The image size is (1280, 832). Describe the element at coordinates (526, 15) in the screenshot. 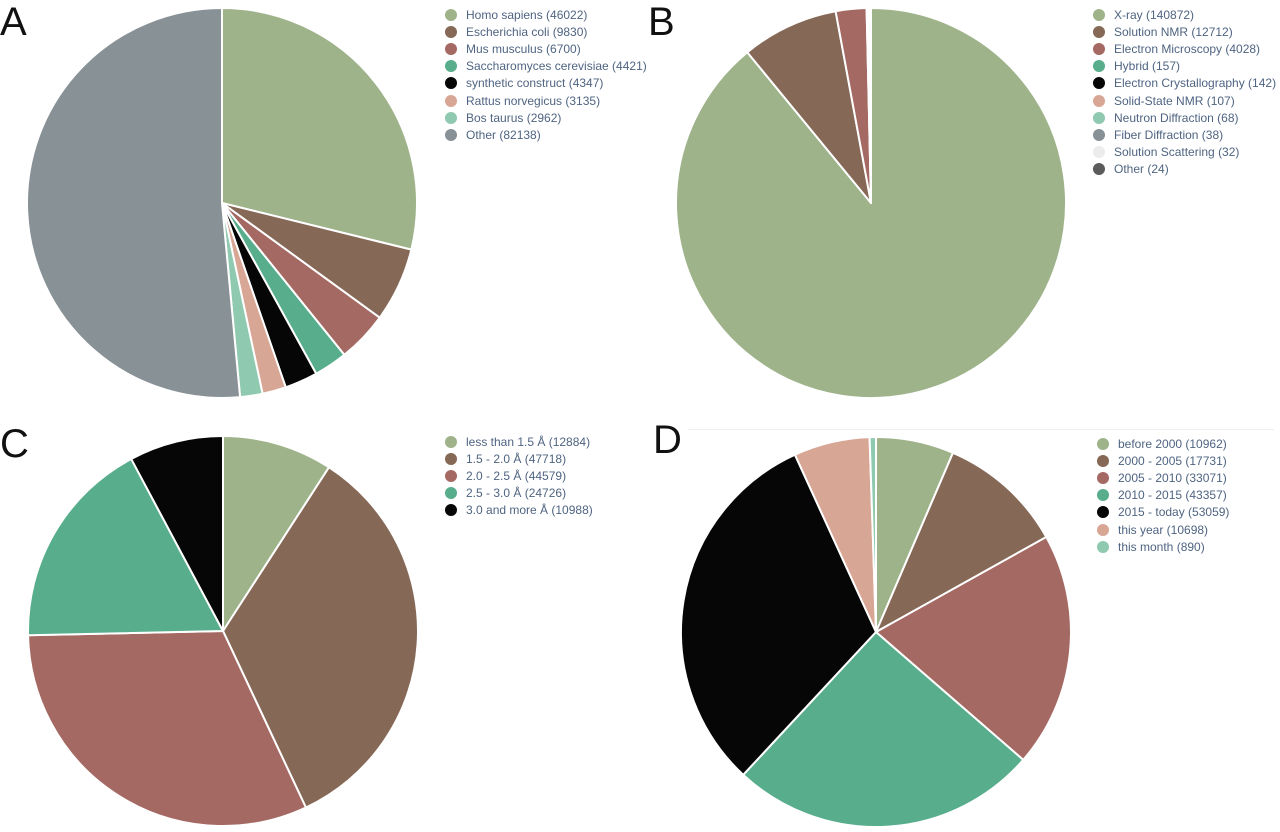

I see `legend-label: Homo sapiens (46022)` at that location.